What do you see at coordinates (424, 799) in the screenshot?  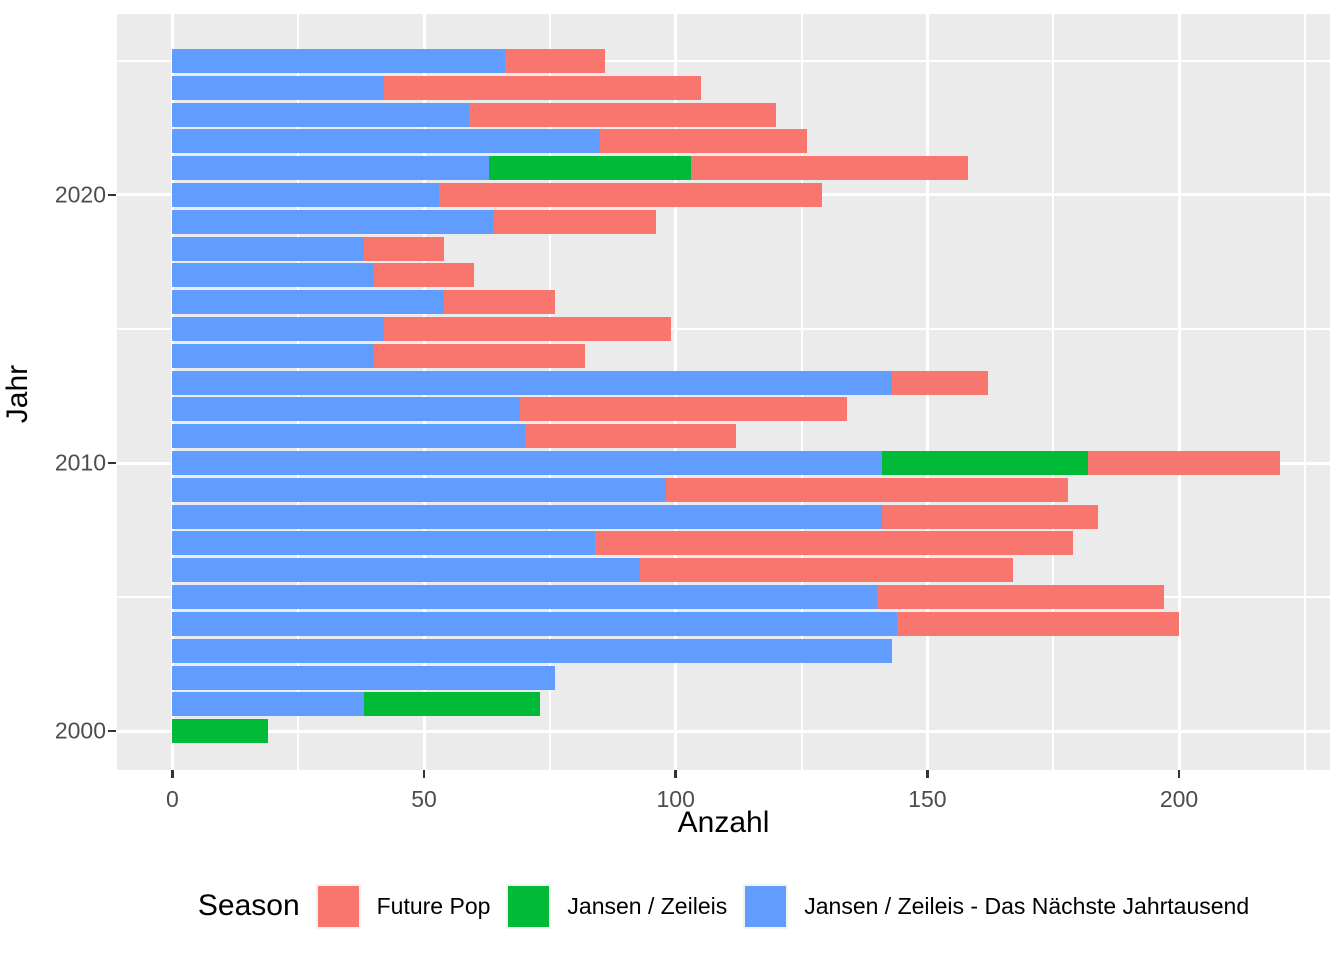 I see `x-tick-label: 50` at bounding box center [424, 799].